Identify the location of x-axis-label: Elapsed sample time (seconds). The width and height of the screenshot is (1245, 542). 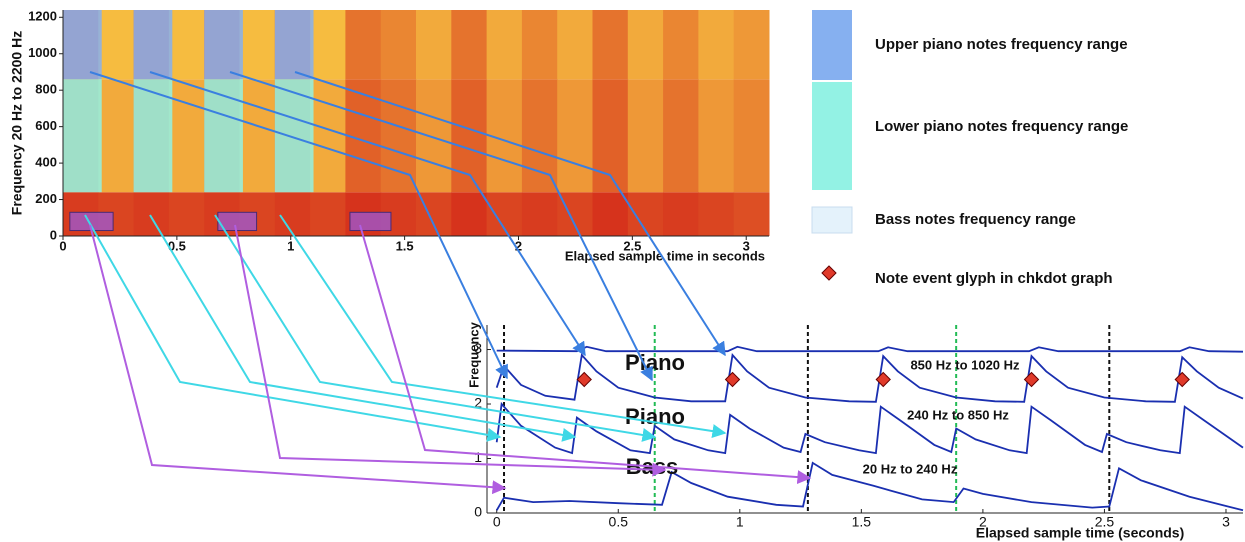
(1080, 533).